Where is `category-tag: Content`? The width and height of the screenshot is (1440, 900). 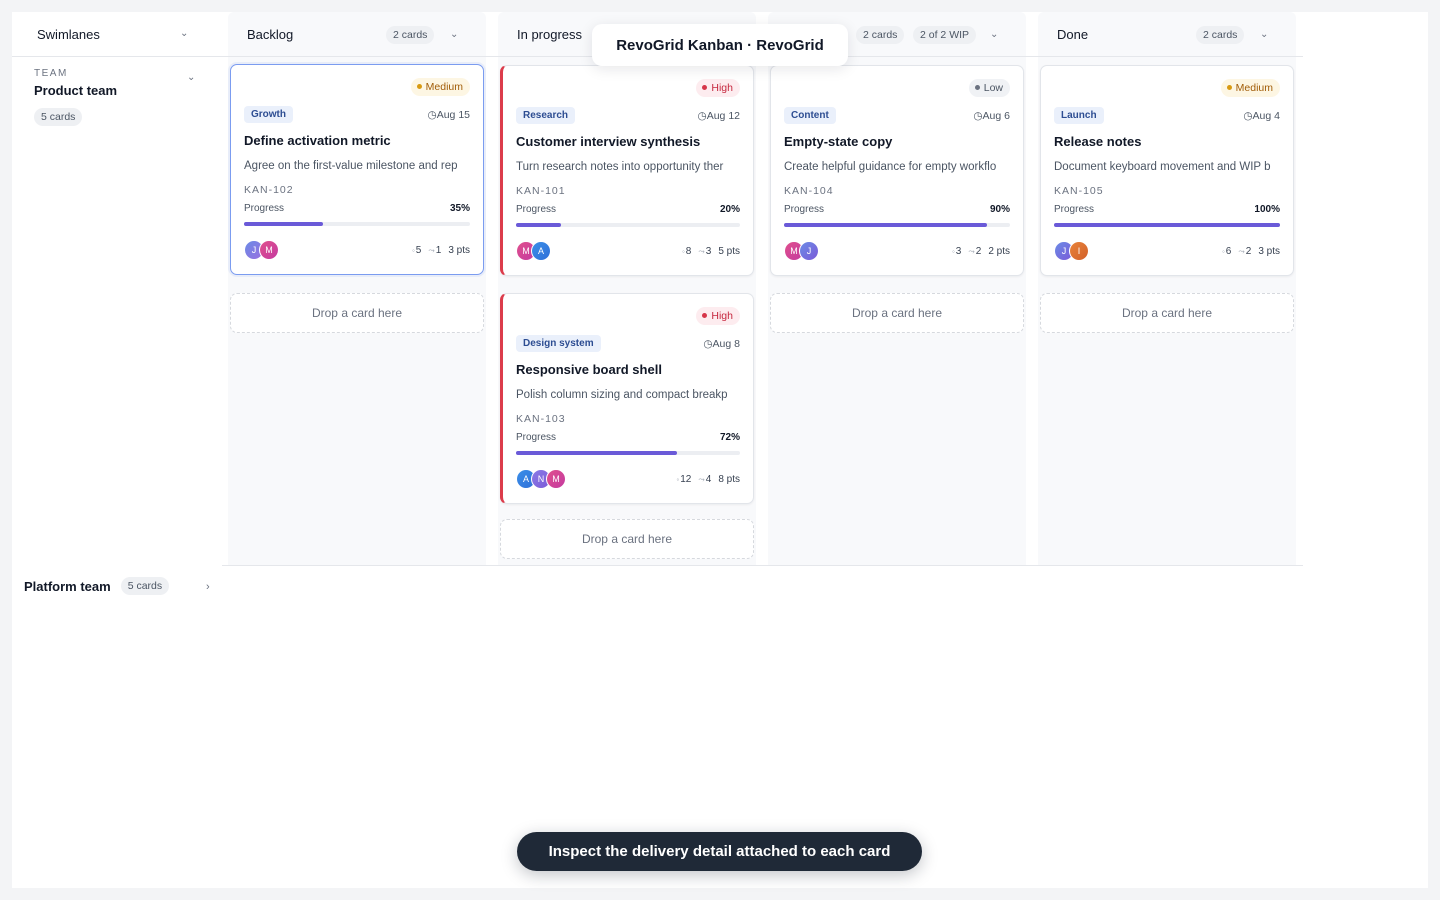
category-tag: Content is located at coordinates (810, 115).